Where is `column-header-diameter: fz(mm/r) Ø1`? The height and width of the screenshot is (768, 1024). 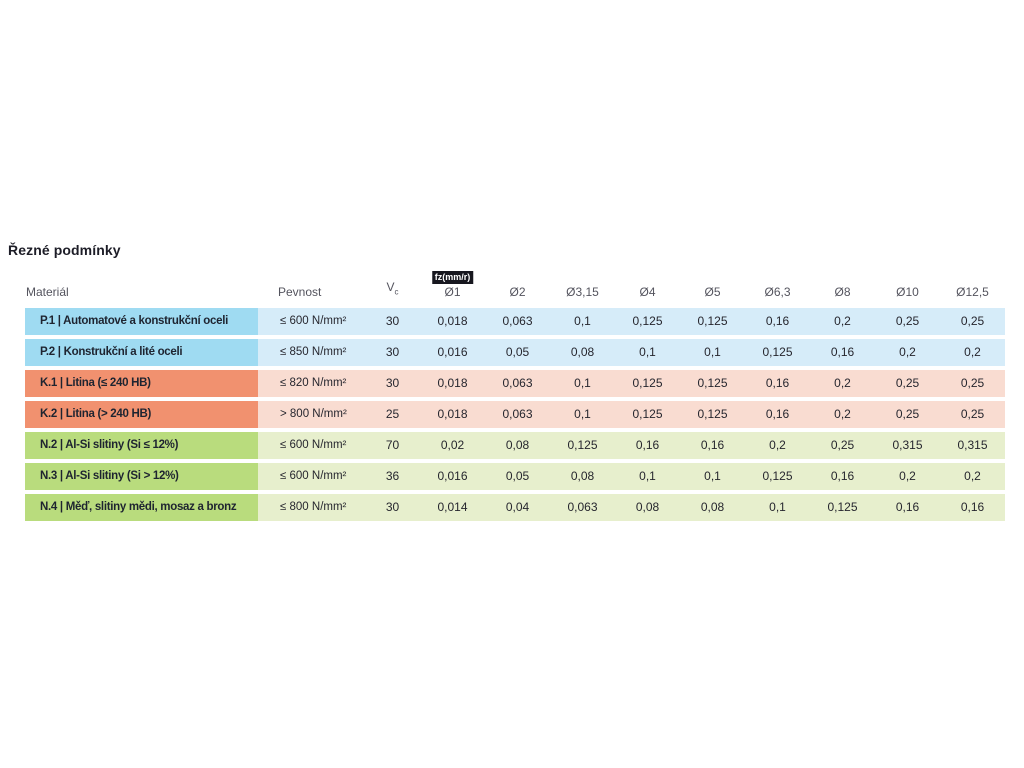
column-header-diameter: fz(mm/r) Ø1 is located at coordinates (452, 289).